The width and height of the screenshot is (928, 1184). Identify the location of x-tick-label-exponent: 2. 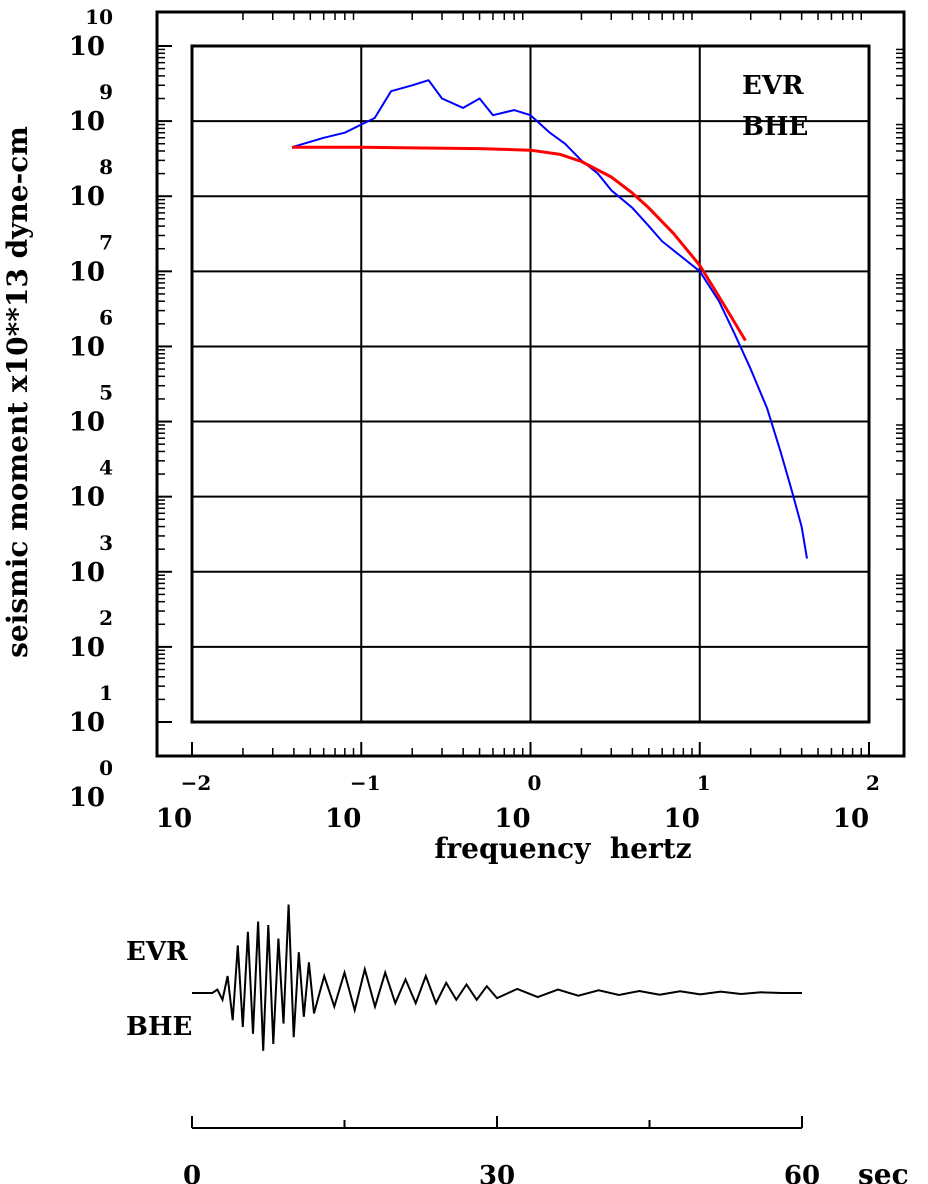
(873, 783).